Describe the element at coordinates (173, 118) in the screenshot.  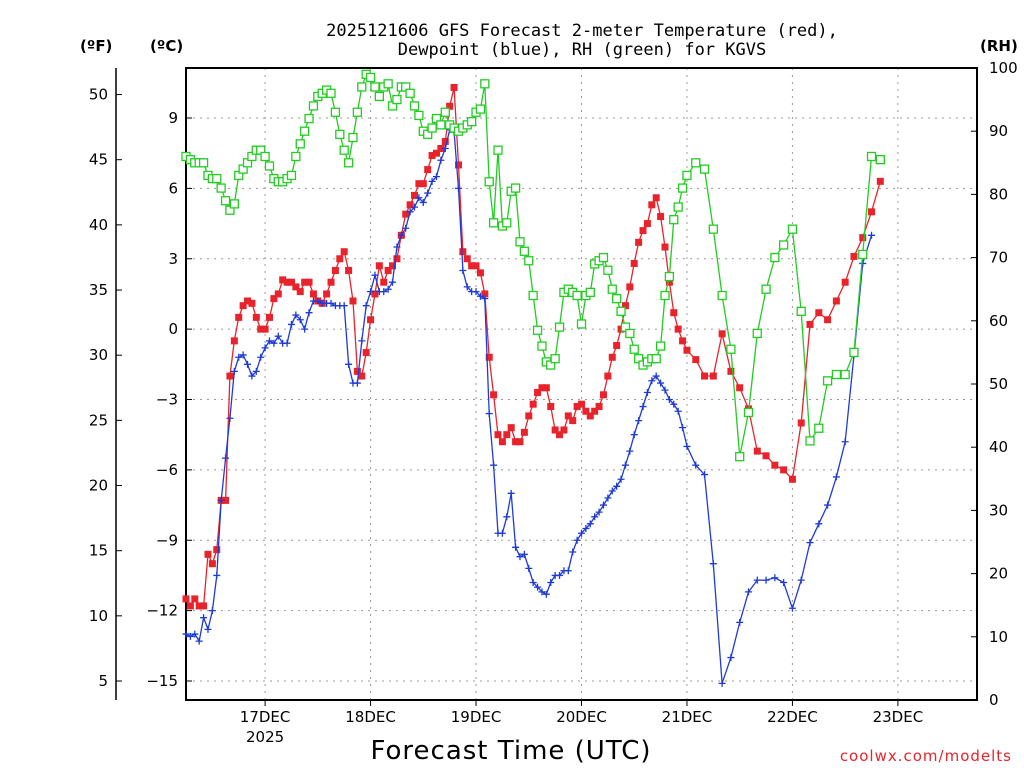
I see `c-tick-label: 9` at that location.